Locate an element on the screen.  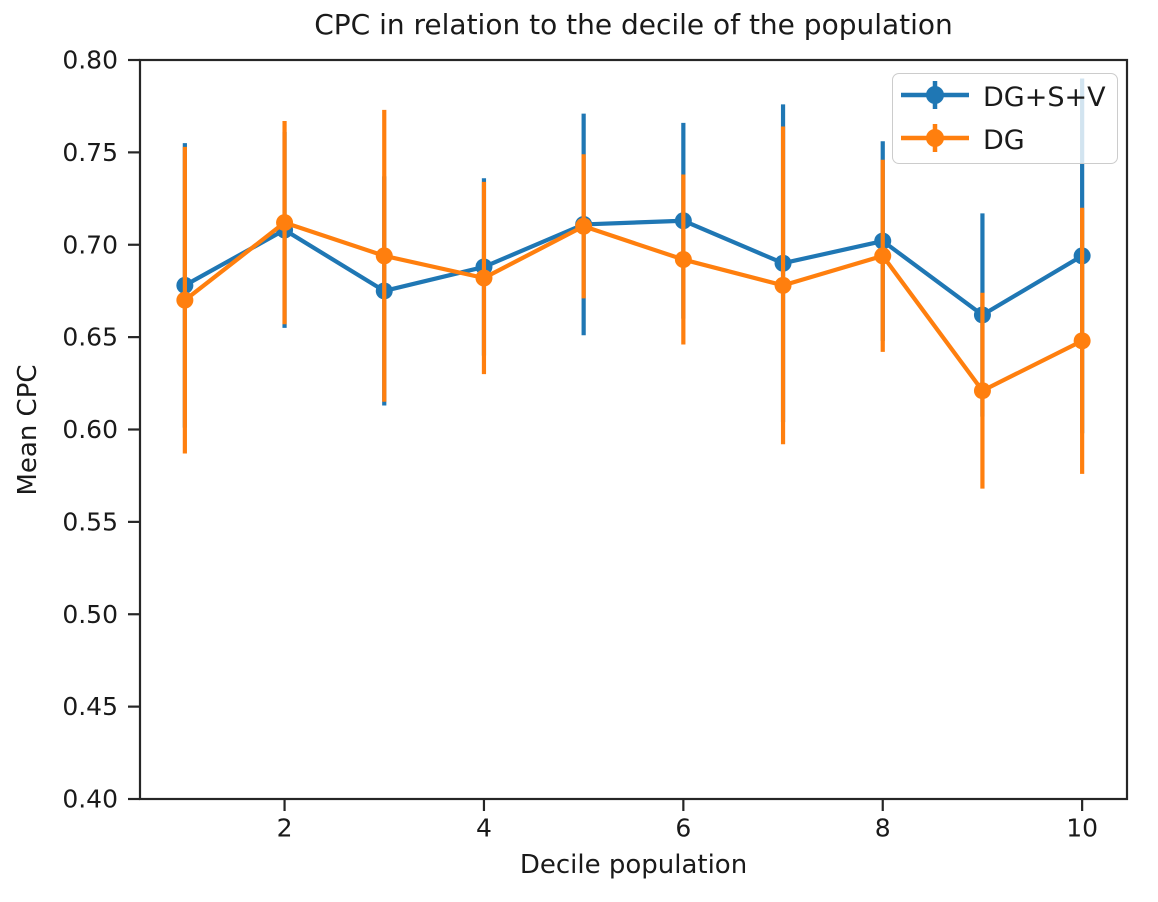
y-tick-label: 0.80 is located at coordinates (90, 60).